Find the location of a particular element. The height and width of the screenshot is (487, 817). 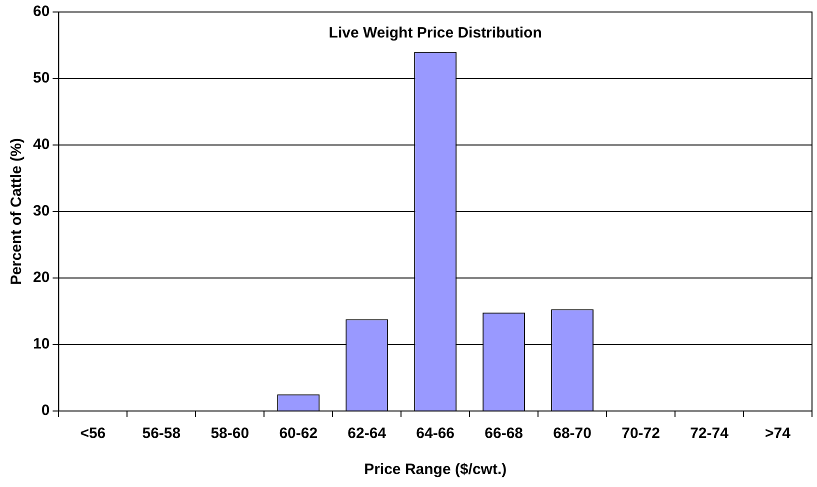

x-tick-label: 72-74 is located at coordinates (710, 433).